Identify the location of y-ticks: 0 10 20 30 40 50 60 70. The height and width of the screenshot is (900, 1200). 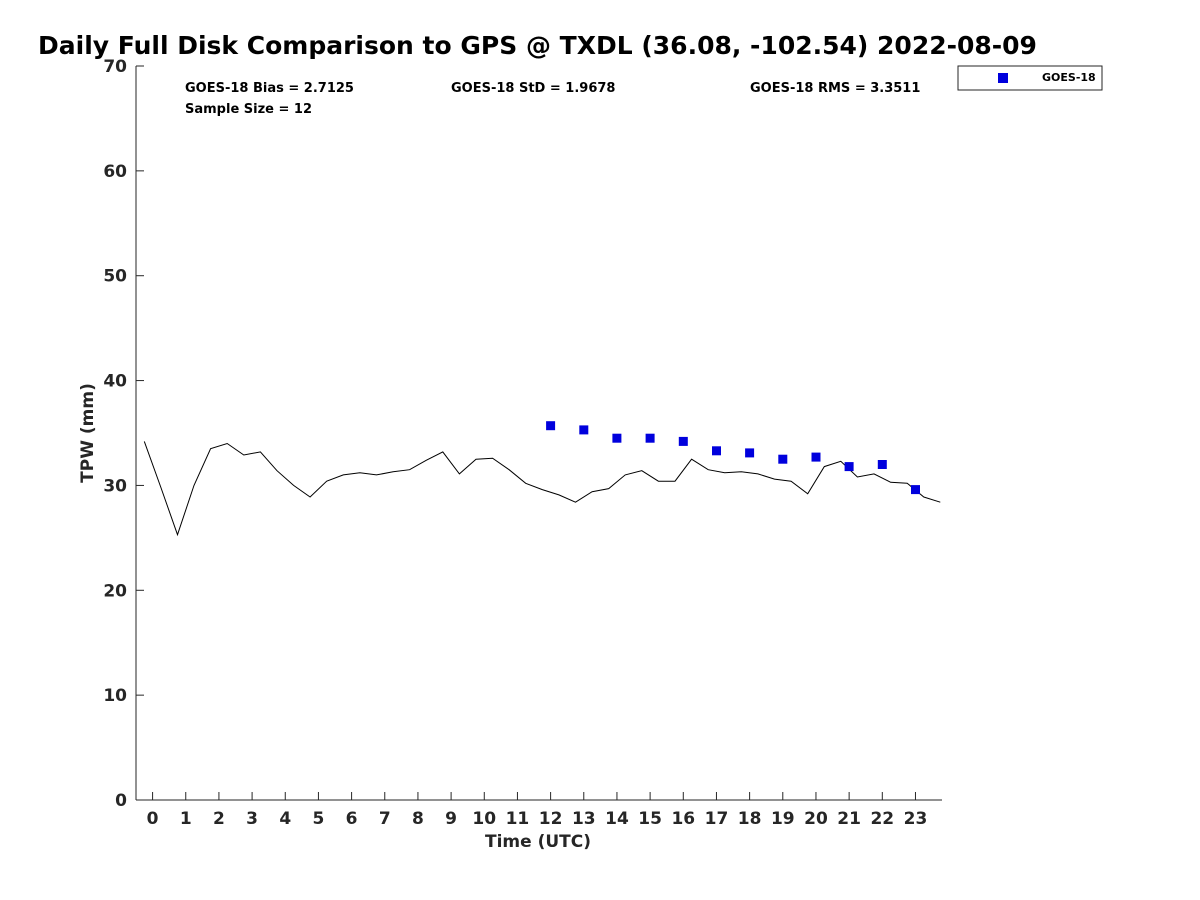
(123, 434).